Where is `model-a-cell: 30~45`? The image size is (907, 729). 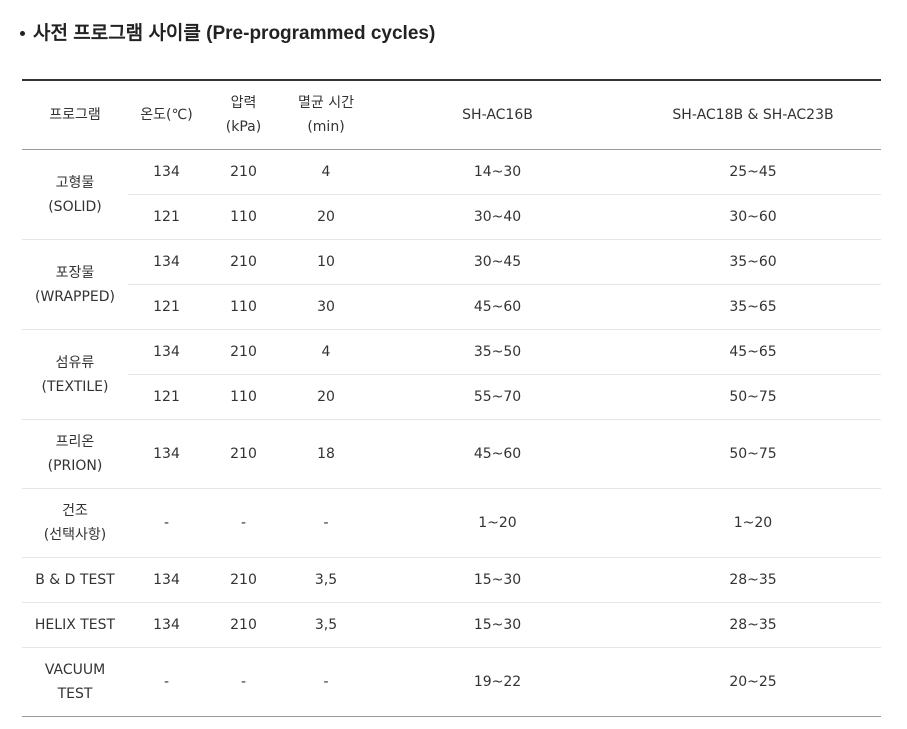 model-a-cell: 30~45 is located at coordinates (497, 262).